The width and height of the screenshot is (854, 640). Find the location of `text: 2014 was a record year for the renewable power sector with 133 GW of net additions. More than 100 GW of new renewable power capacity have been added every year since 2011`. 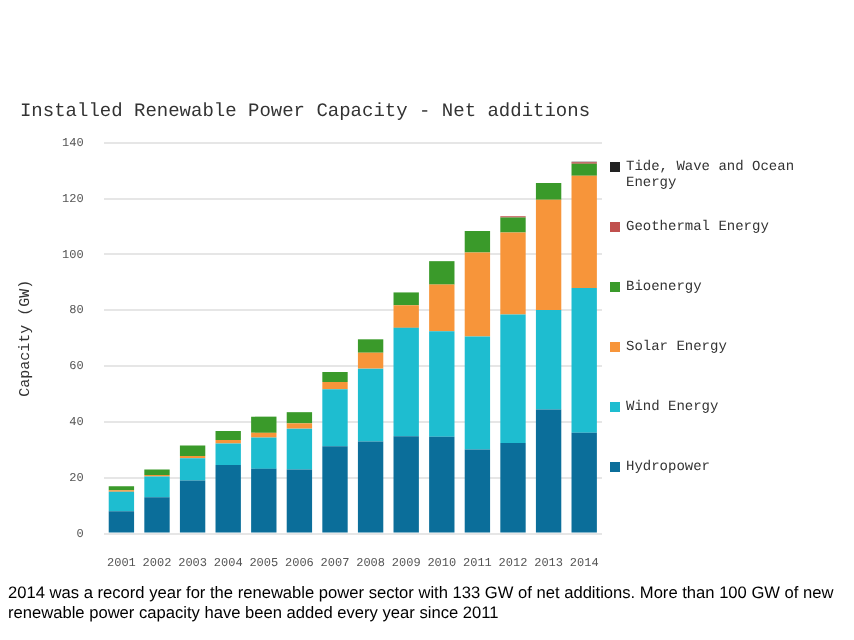

text: 2014 was a record year for the renewable power sector with 133 GW of net additions. More than 100 GW of new renewable power capacity have been added every year since 2011 is located at coordinates (422, 602).